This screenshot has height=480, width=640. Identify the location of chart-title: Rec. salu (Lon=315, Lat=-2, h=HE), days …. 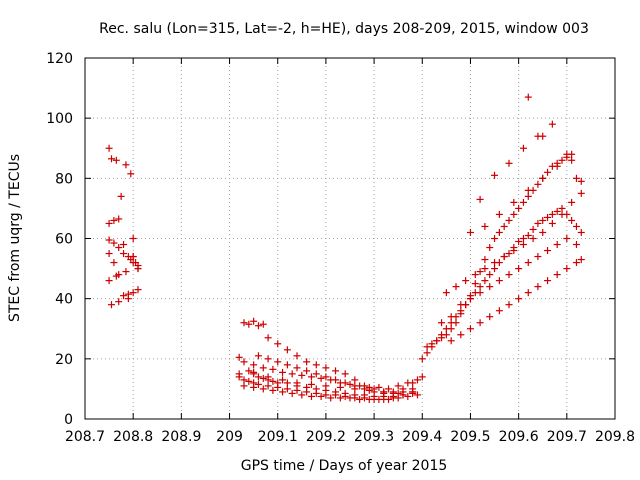
(344, 29).